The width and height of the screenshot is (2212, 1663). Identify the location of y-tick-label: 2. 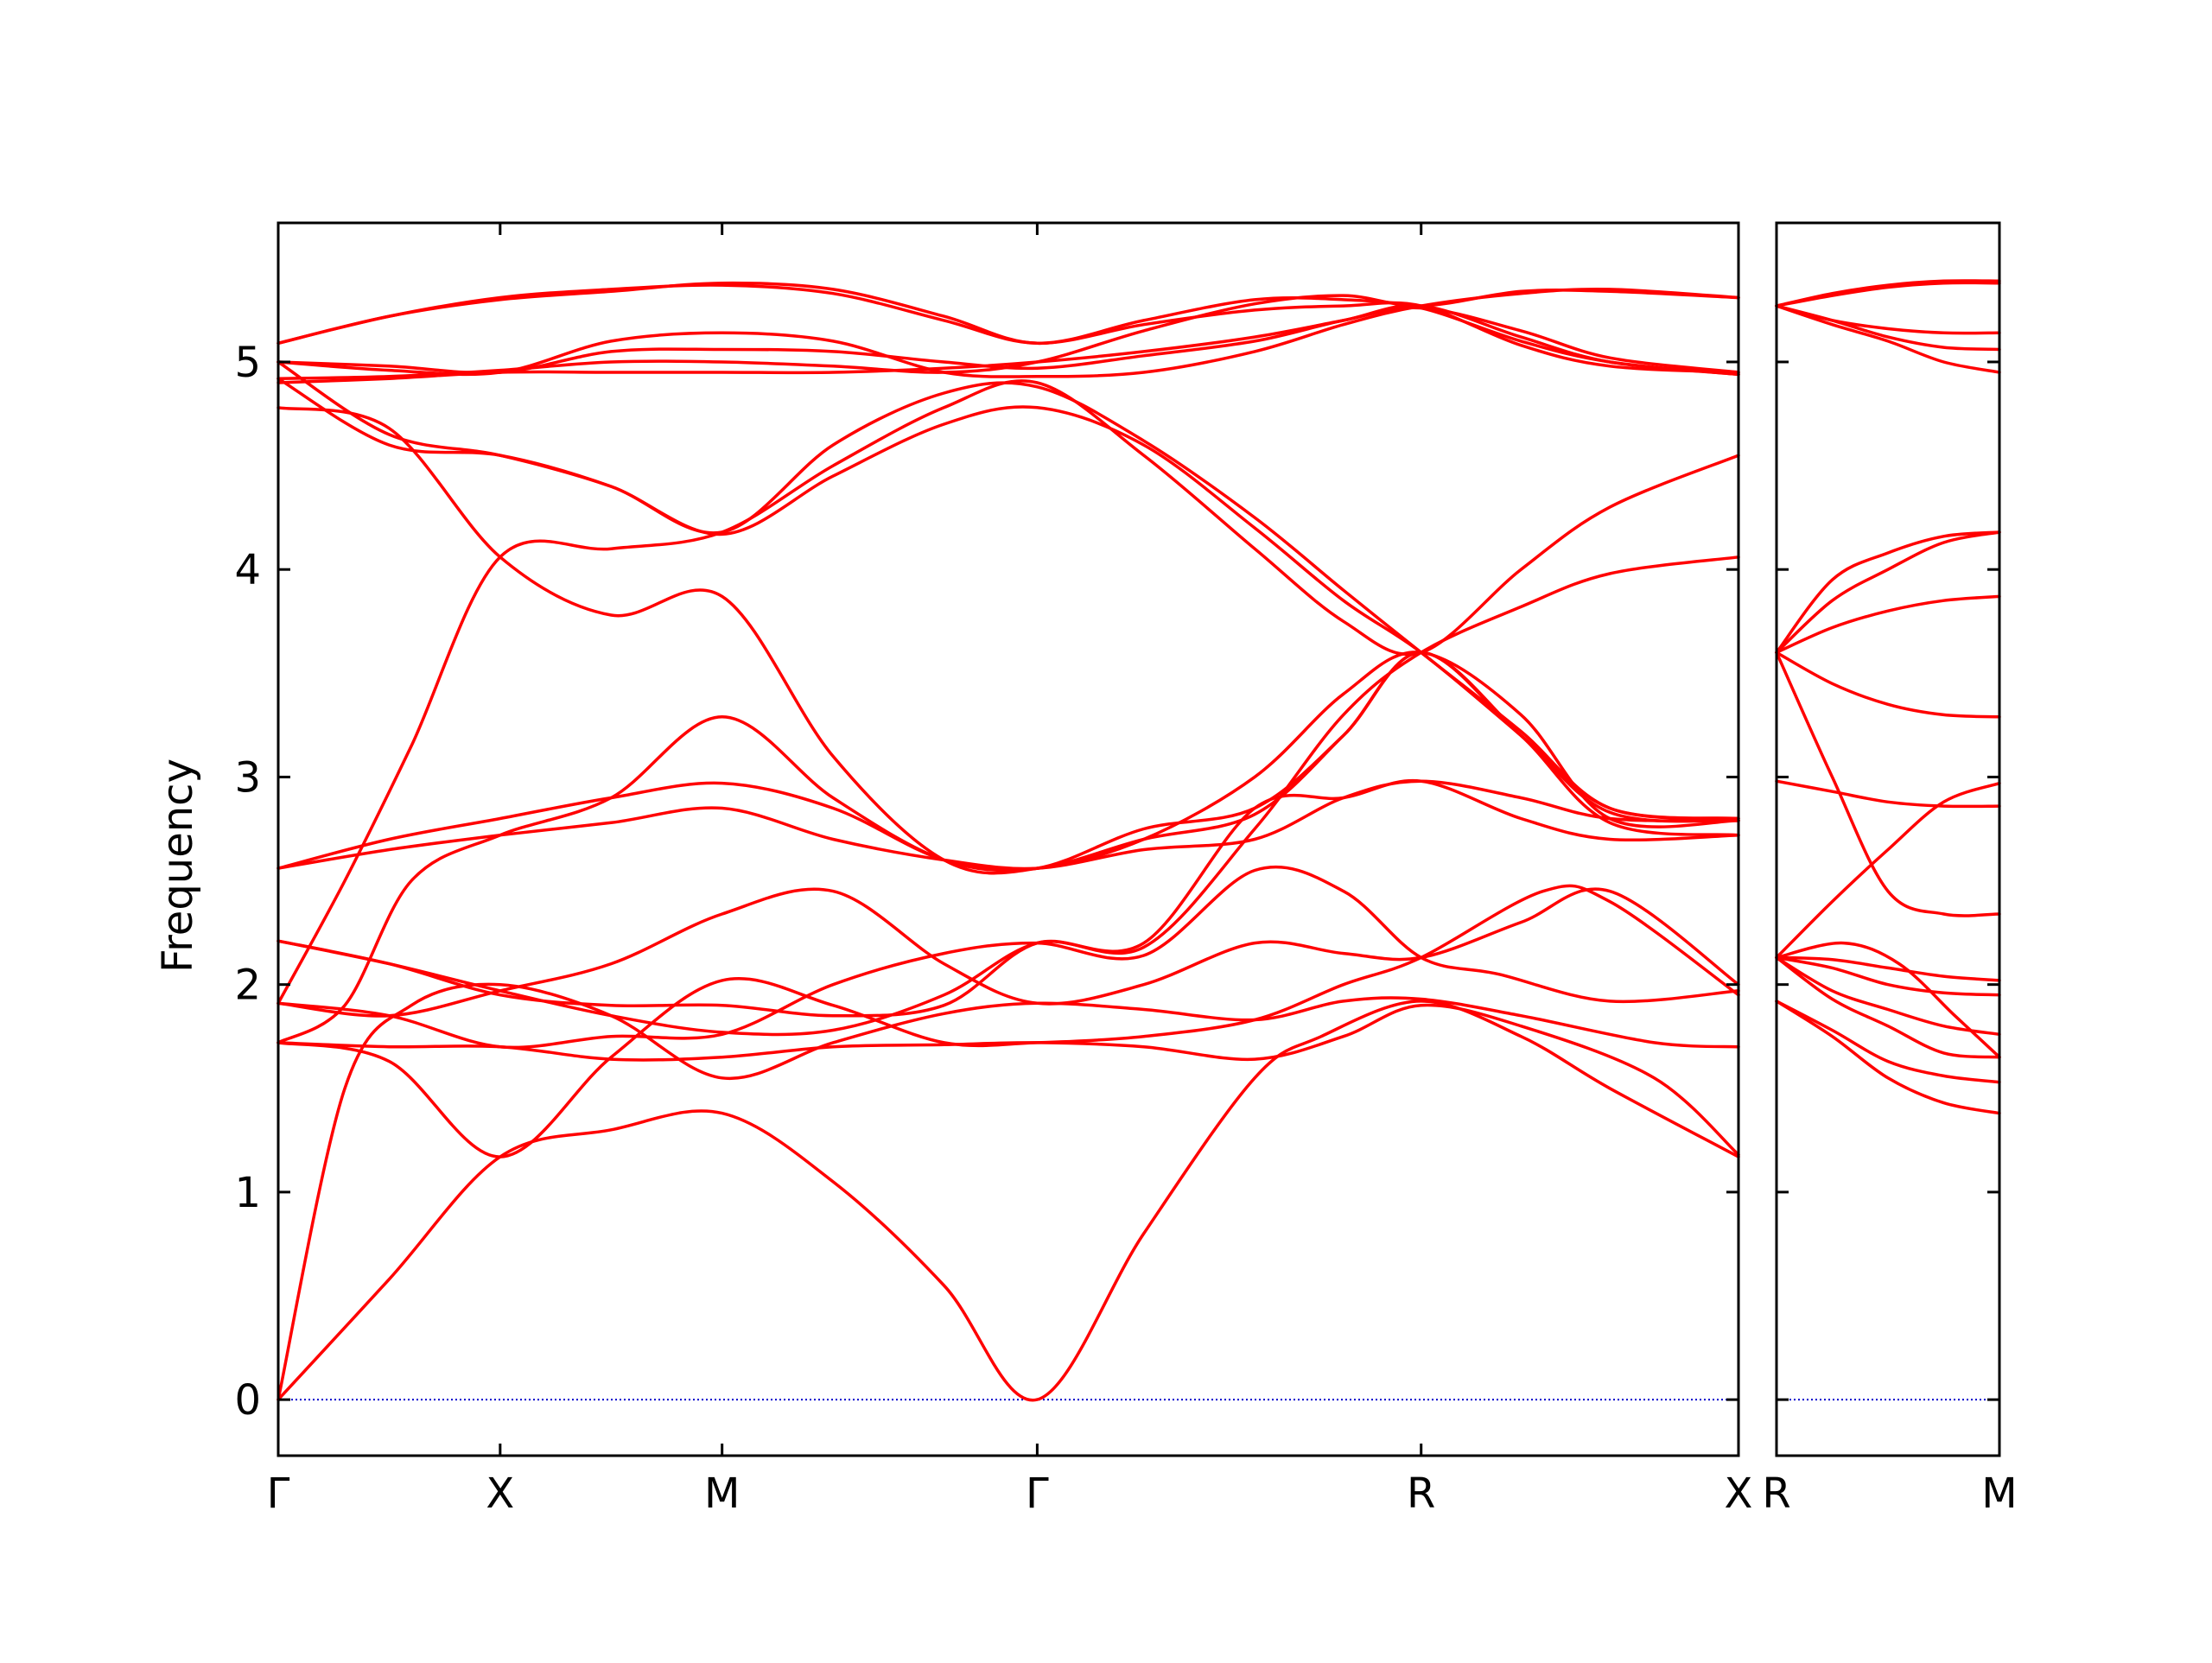
(247, 986).